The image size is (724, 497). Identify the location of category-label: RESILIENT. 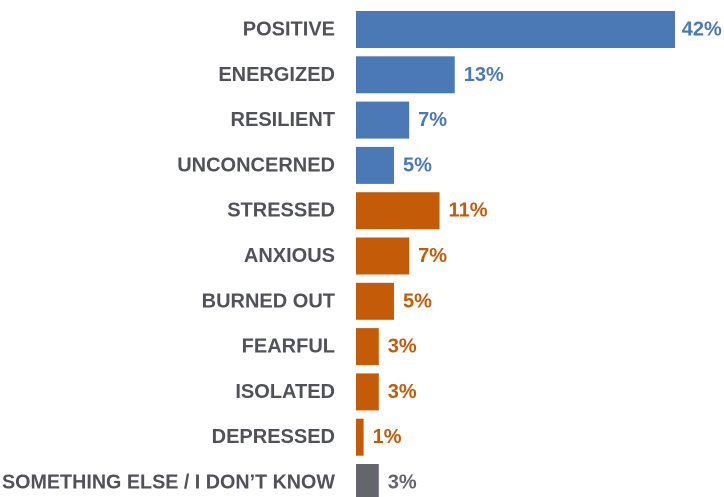
(283, 120).